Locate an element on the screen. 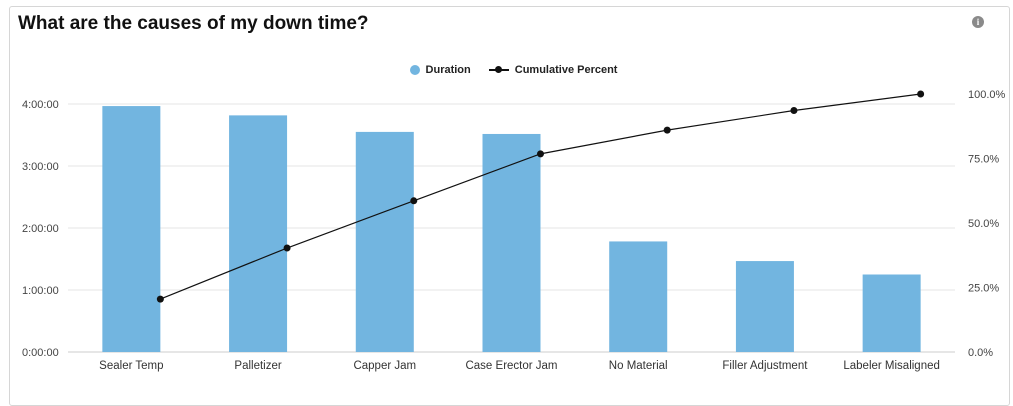 The height and width of the screenshot is (406, 1013). info-icon: i is located at coordinates (978, 22).